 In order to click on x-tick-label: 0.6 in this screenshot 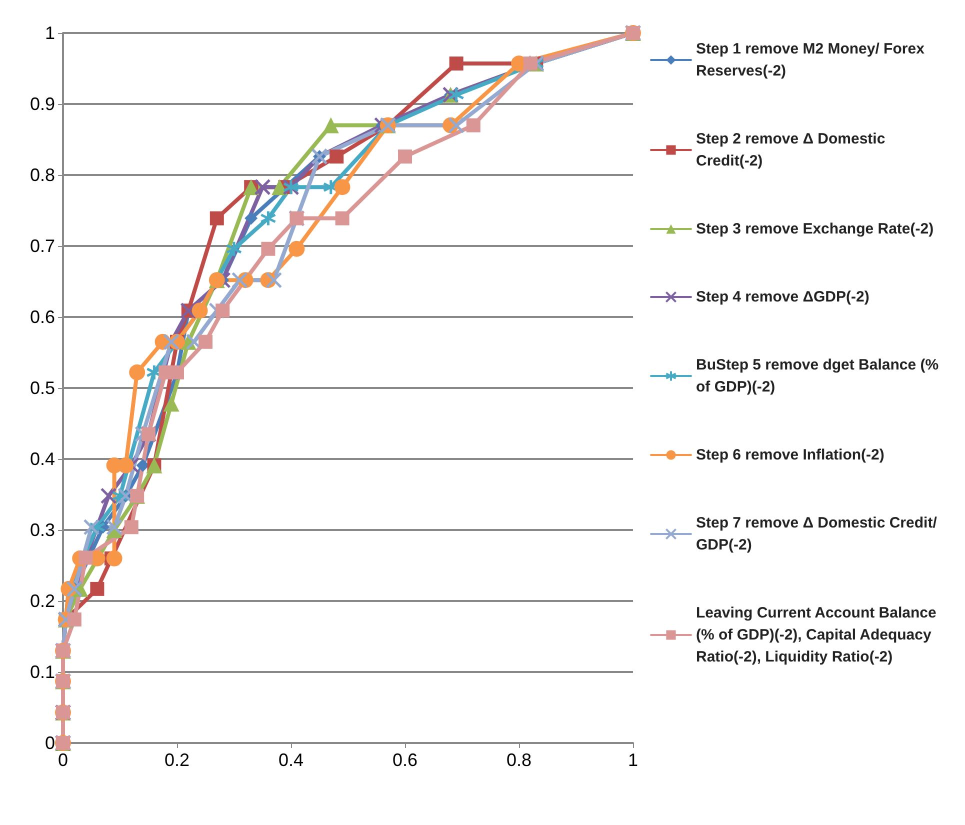, I will do `click(405, 760)`.